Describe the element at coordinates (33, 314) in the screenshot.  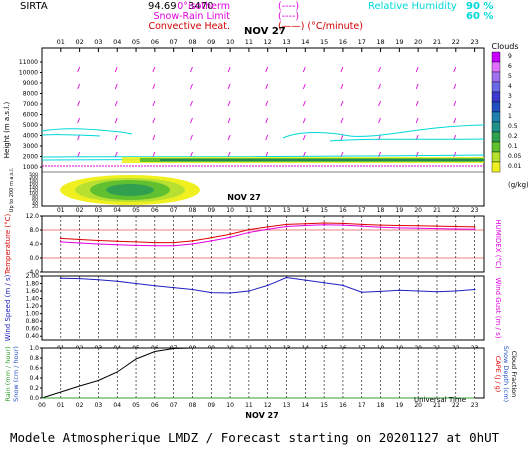
I see `wind-panel-tick-label: 1.00` at that location.